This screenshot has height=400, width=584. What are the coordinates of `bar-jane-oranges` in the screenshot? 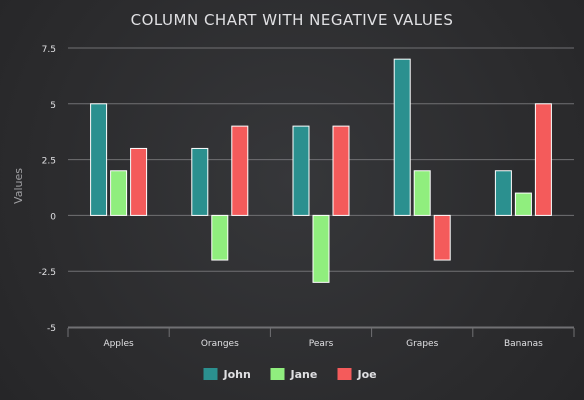 It's located at (220, 237).